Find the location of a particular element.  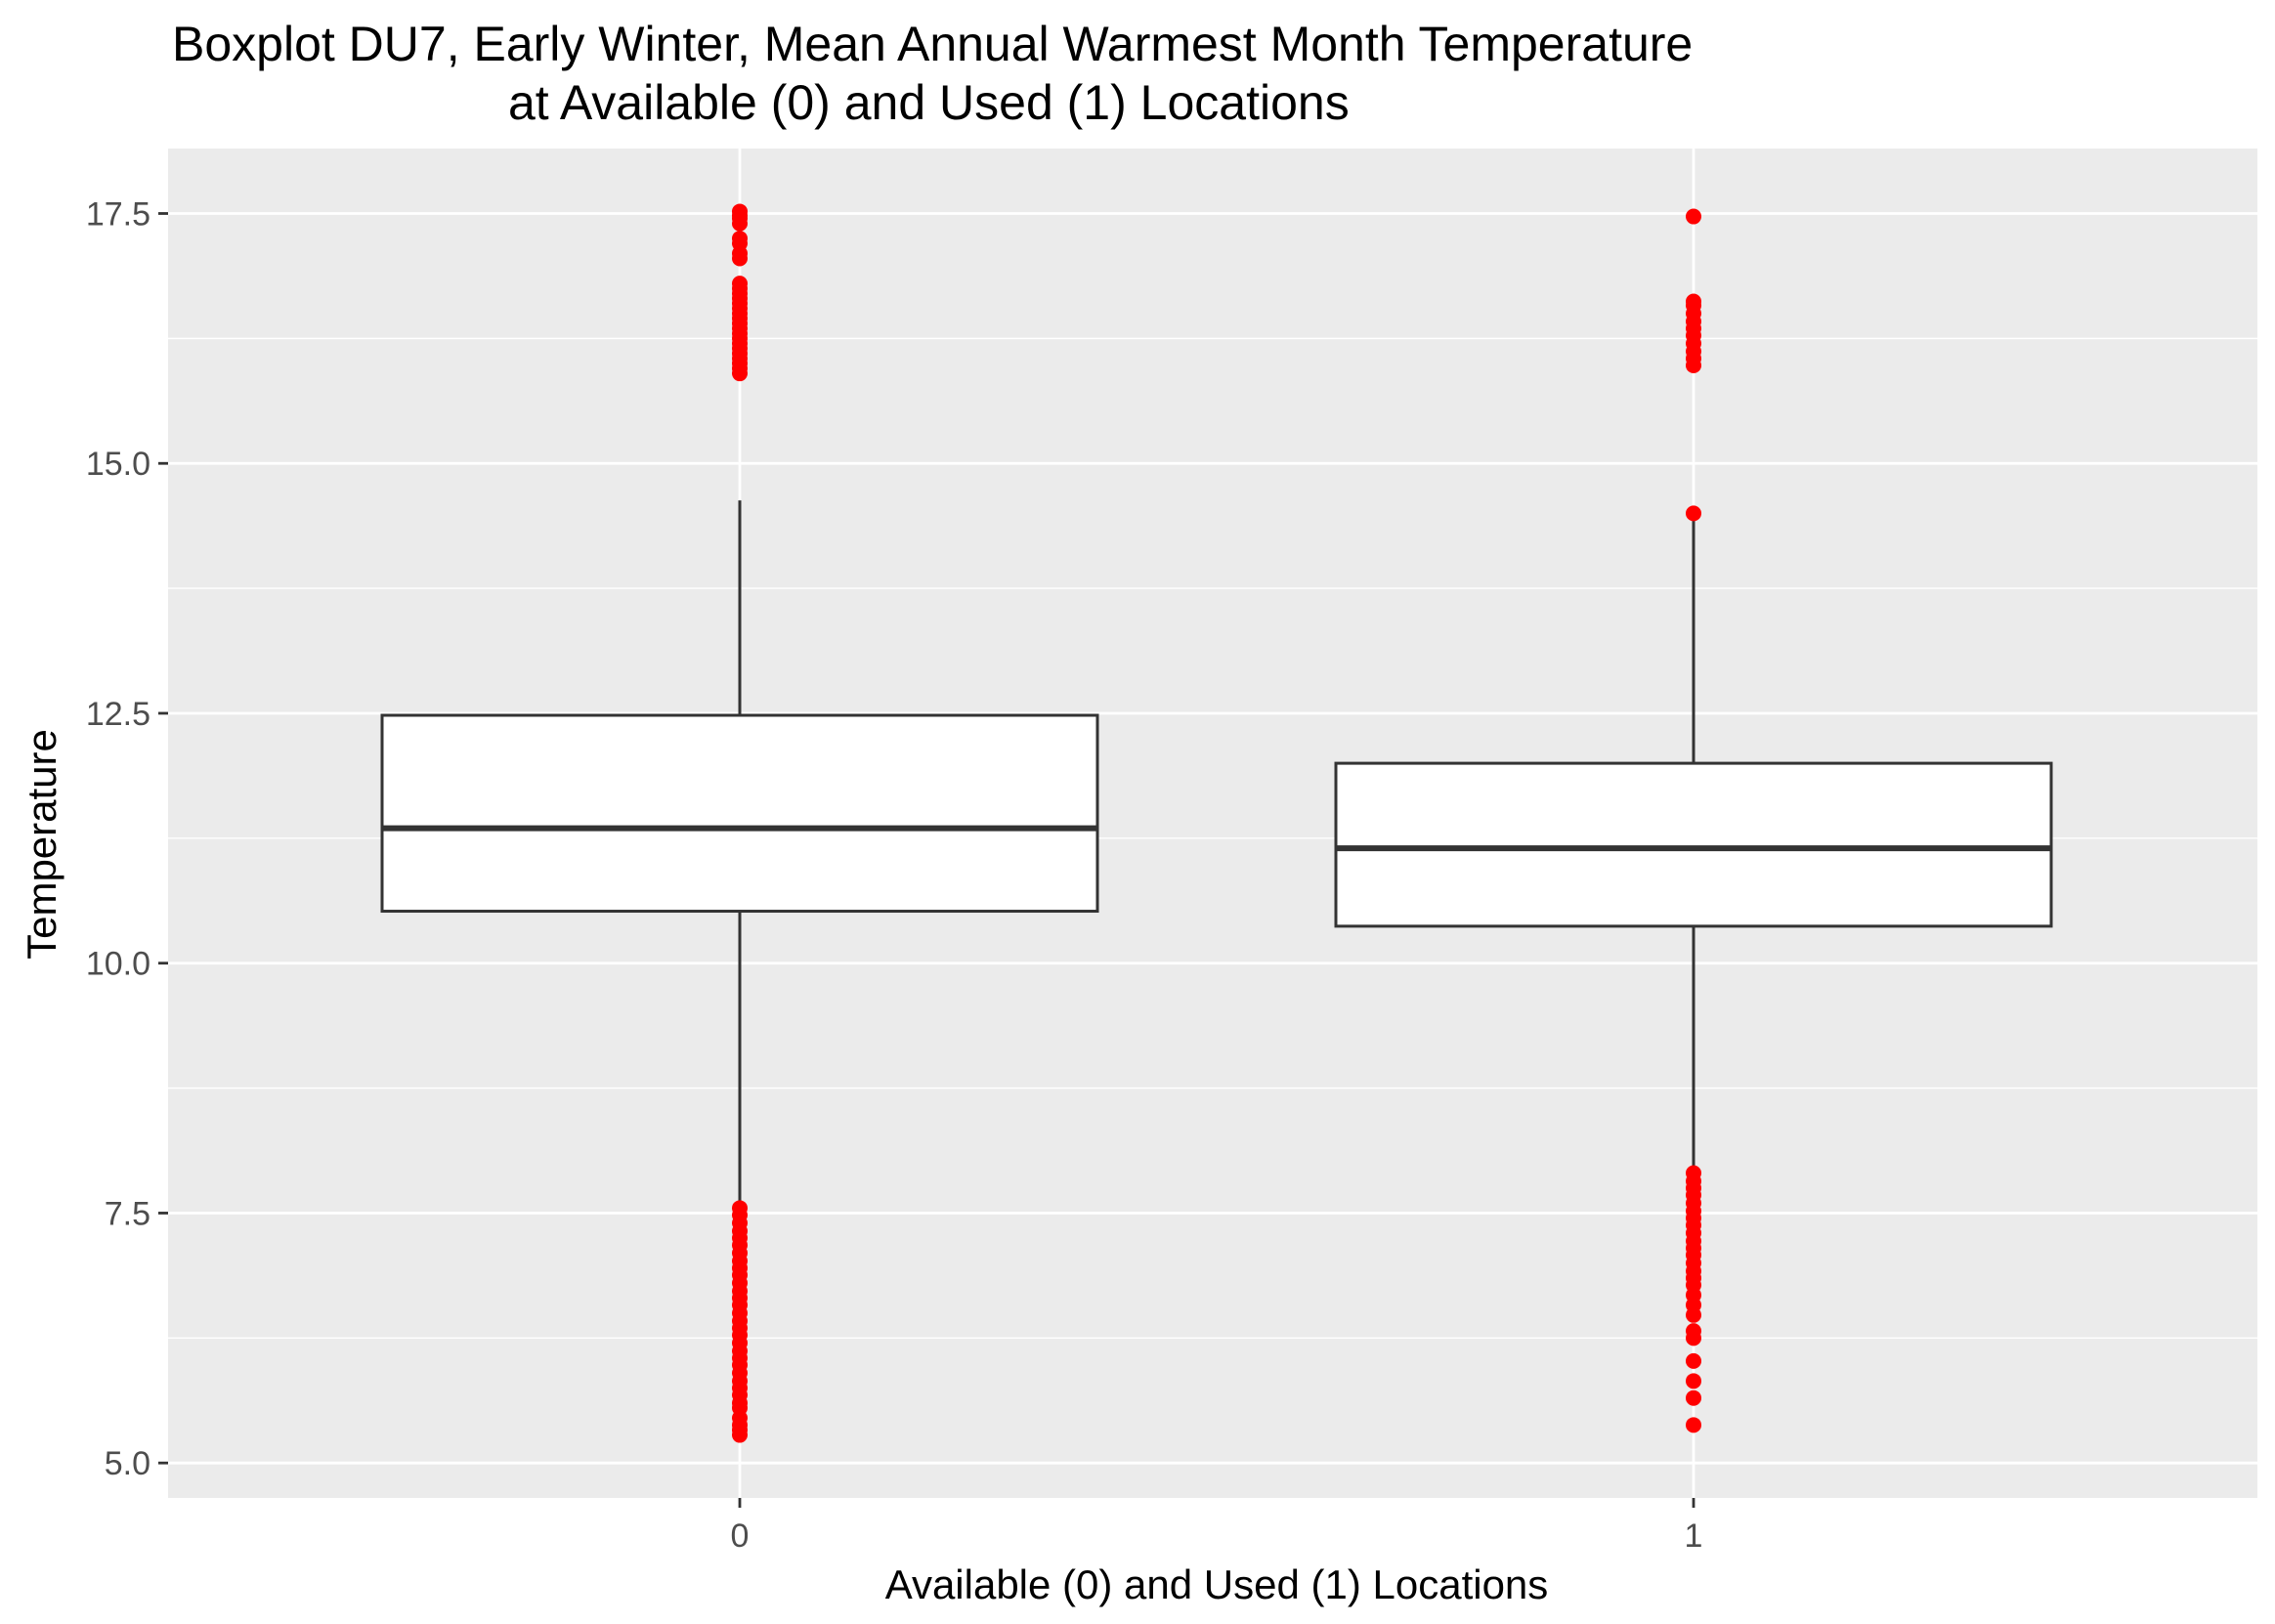

y-tick-label: 15.0 is located at coordinates (118, 465).